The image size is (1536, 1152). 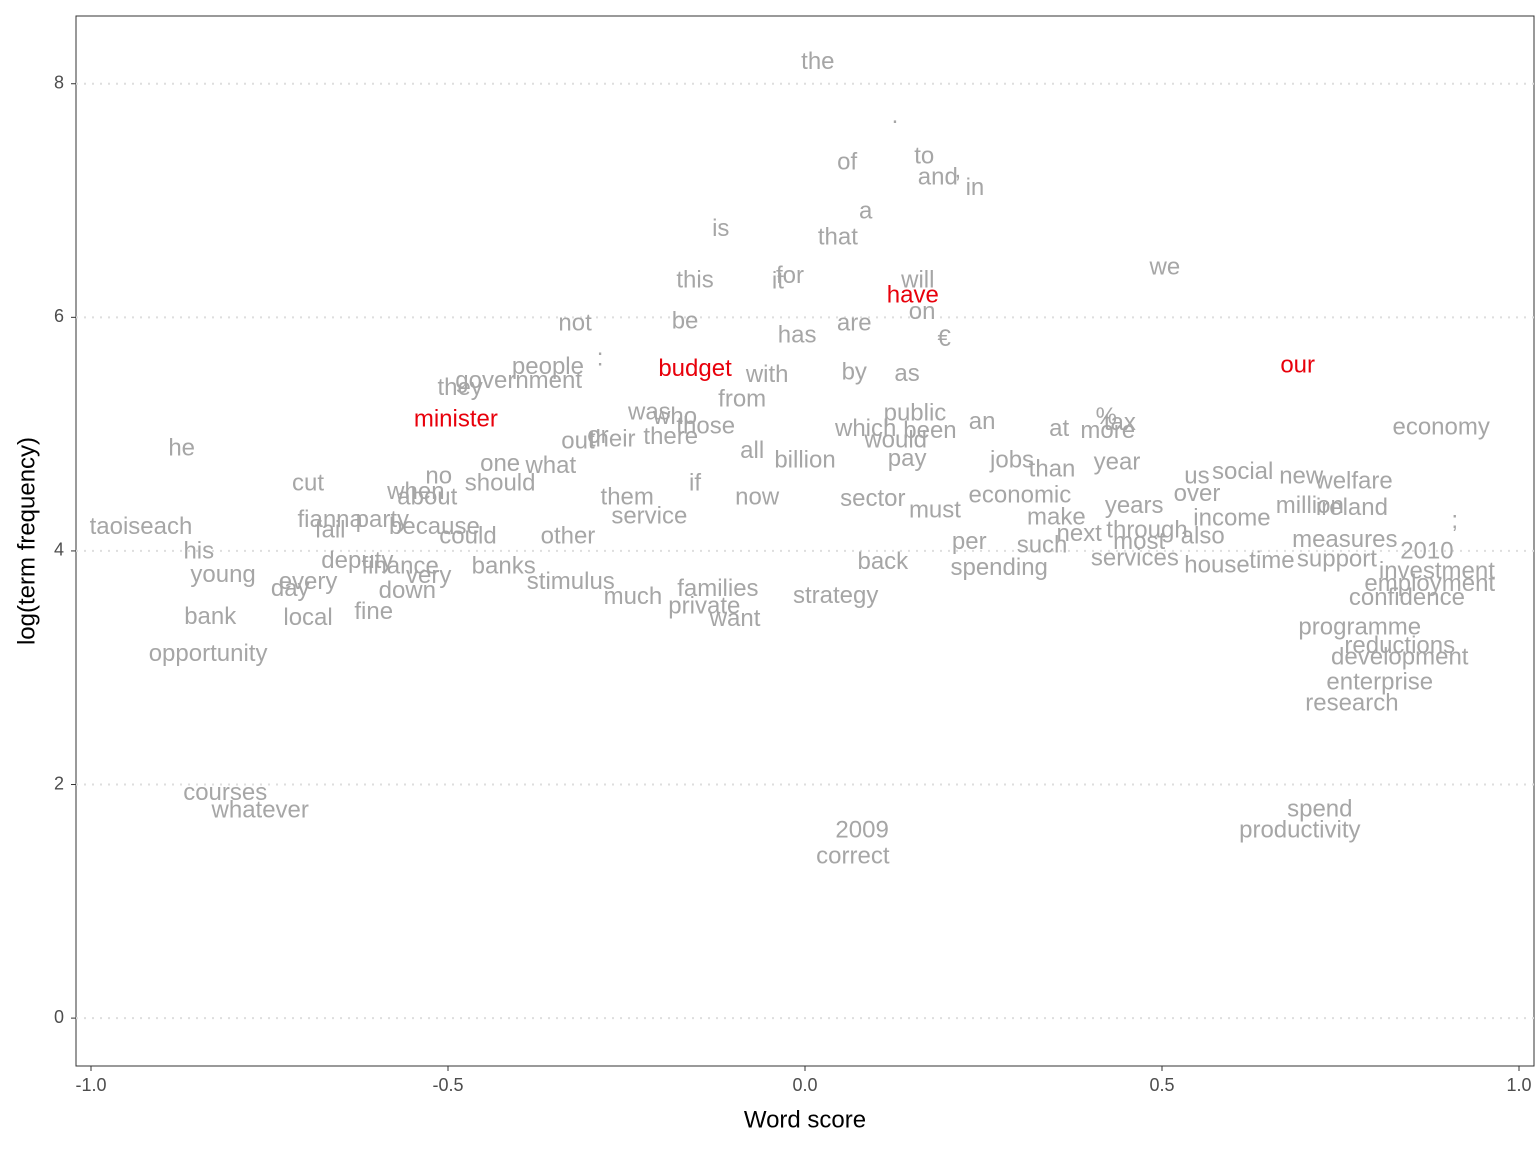 I want to click on word-label: welfare, so click(x=1353, y=480).